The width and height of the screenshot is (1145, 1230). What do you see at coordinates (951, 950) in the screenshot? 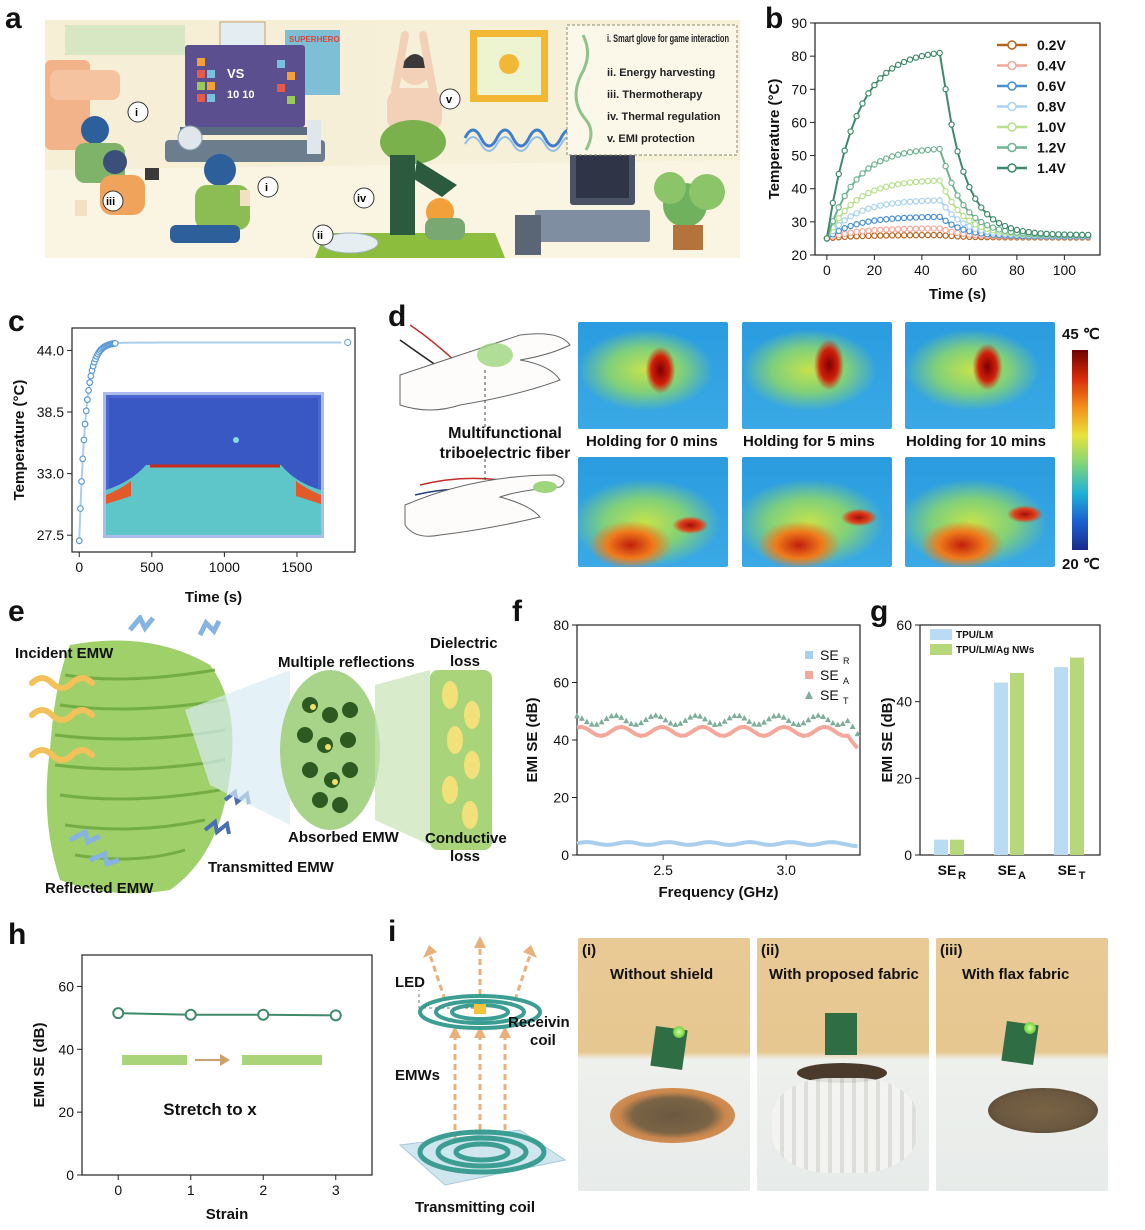
I see `photo-3-num: (iii)` at bounding box center [951, 950].